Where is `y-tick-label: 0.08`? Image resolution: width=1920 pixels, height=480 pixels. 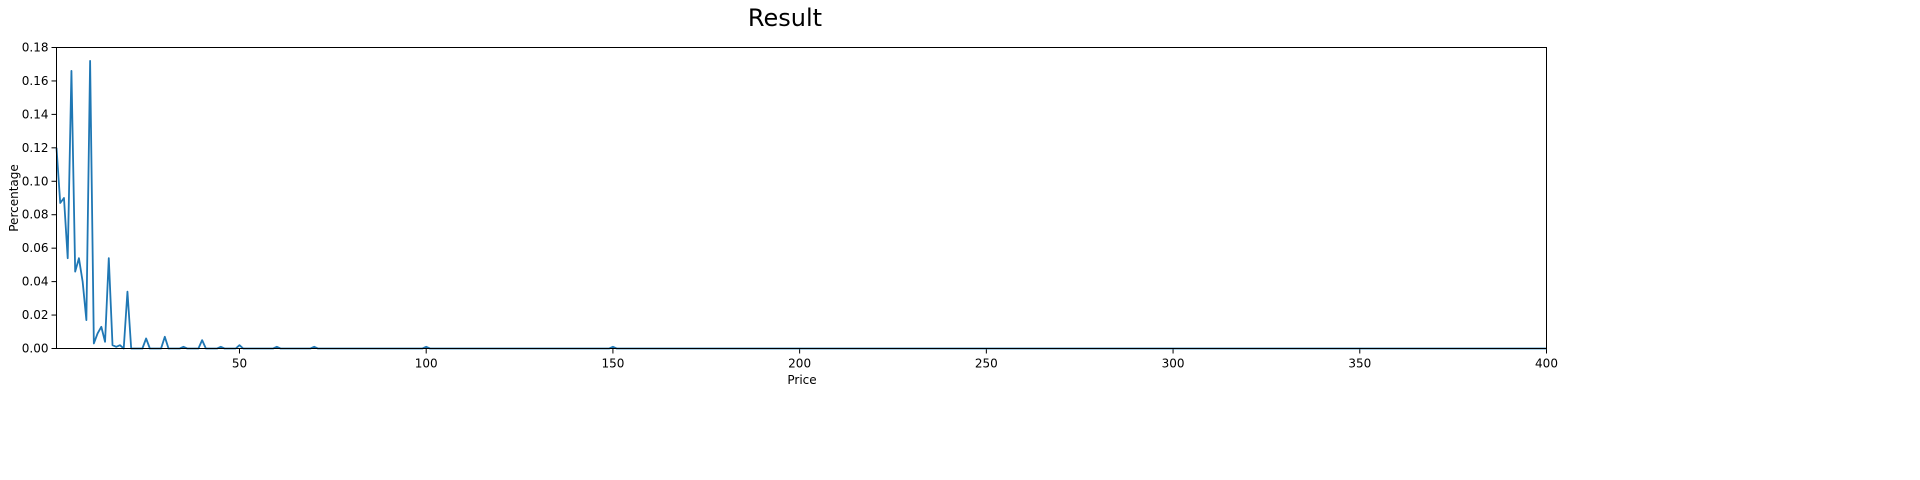 y-tick-label: 0.08 is located at coordinates (35, 215).